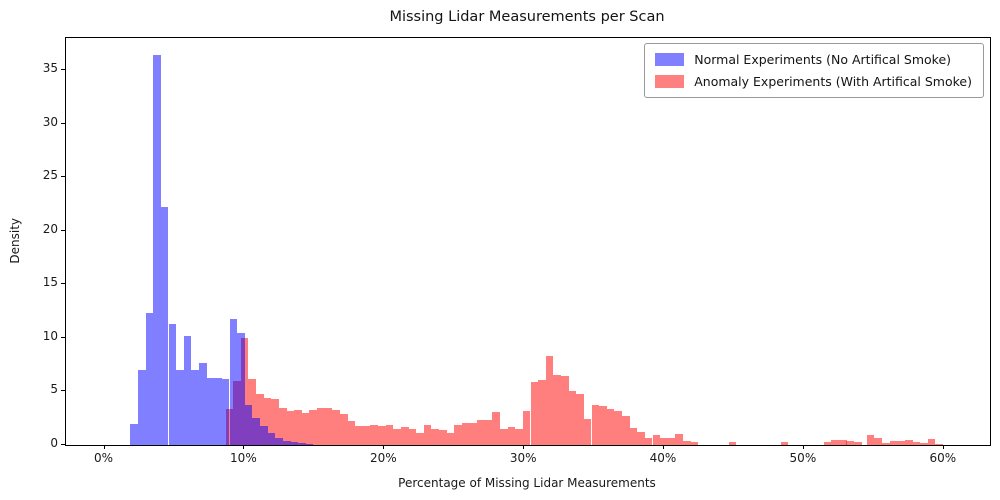 This screenshot has height=500, width=1000. I want to click on x-tick-label: 50%, so click(803, 458).